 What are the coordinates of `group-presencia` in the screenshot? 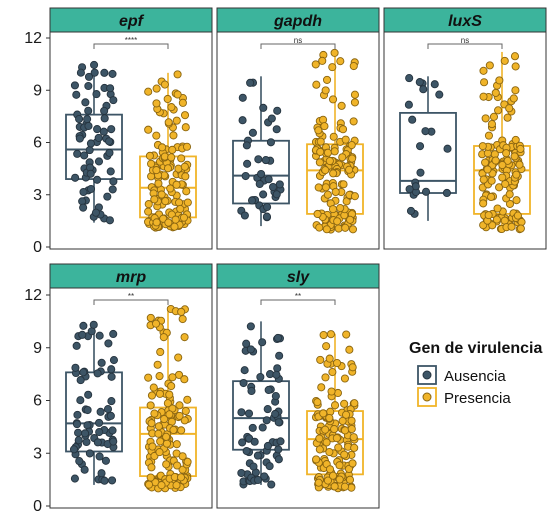 It's located at (168, 151).